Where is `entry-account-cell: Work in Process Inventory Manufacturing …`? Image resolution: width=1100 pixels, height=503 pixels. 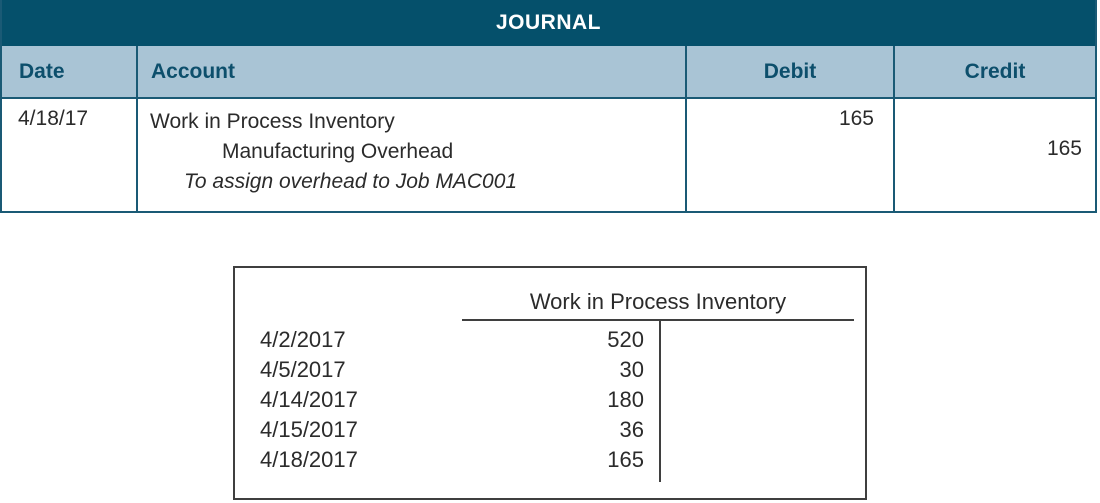
entry-account-cell: Work in Process Inventory Manufacturing … is located at coordinates (412, 155).